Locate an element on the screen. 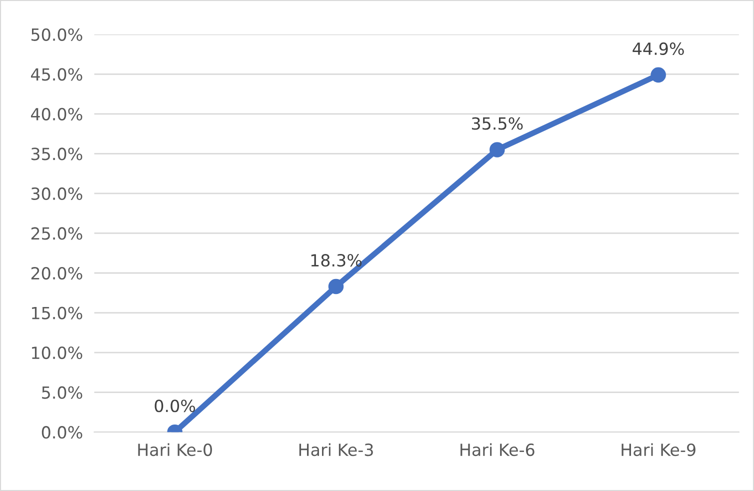  y-tick-label: 5.0% is located at coordinates (62, 392).